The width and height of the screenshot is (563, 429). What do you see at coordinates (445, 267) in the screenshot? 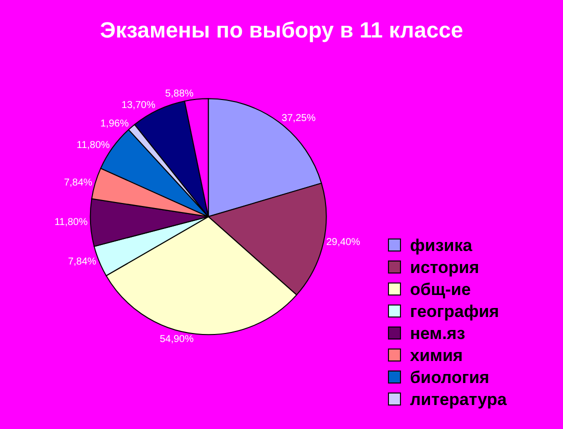
I see `legend-label: история` at bounding box center [445, 267].